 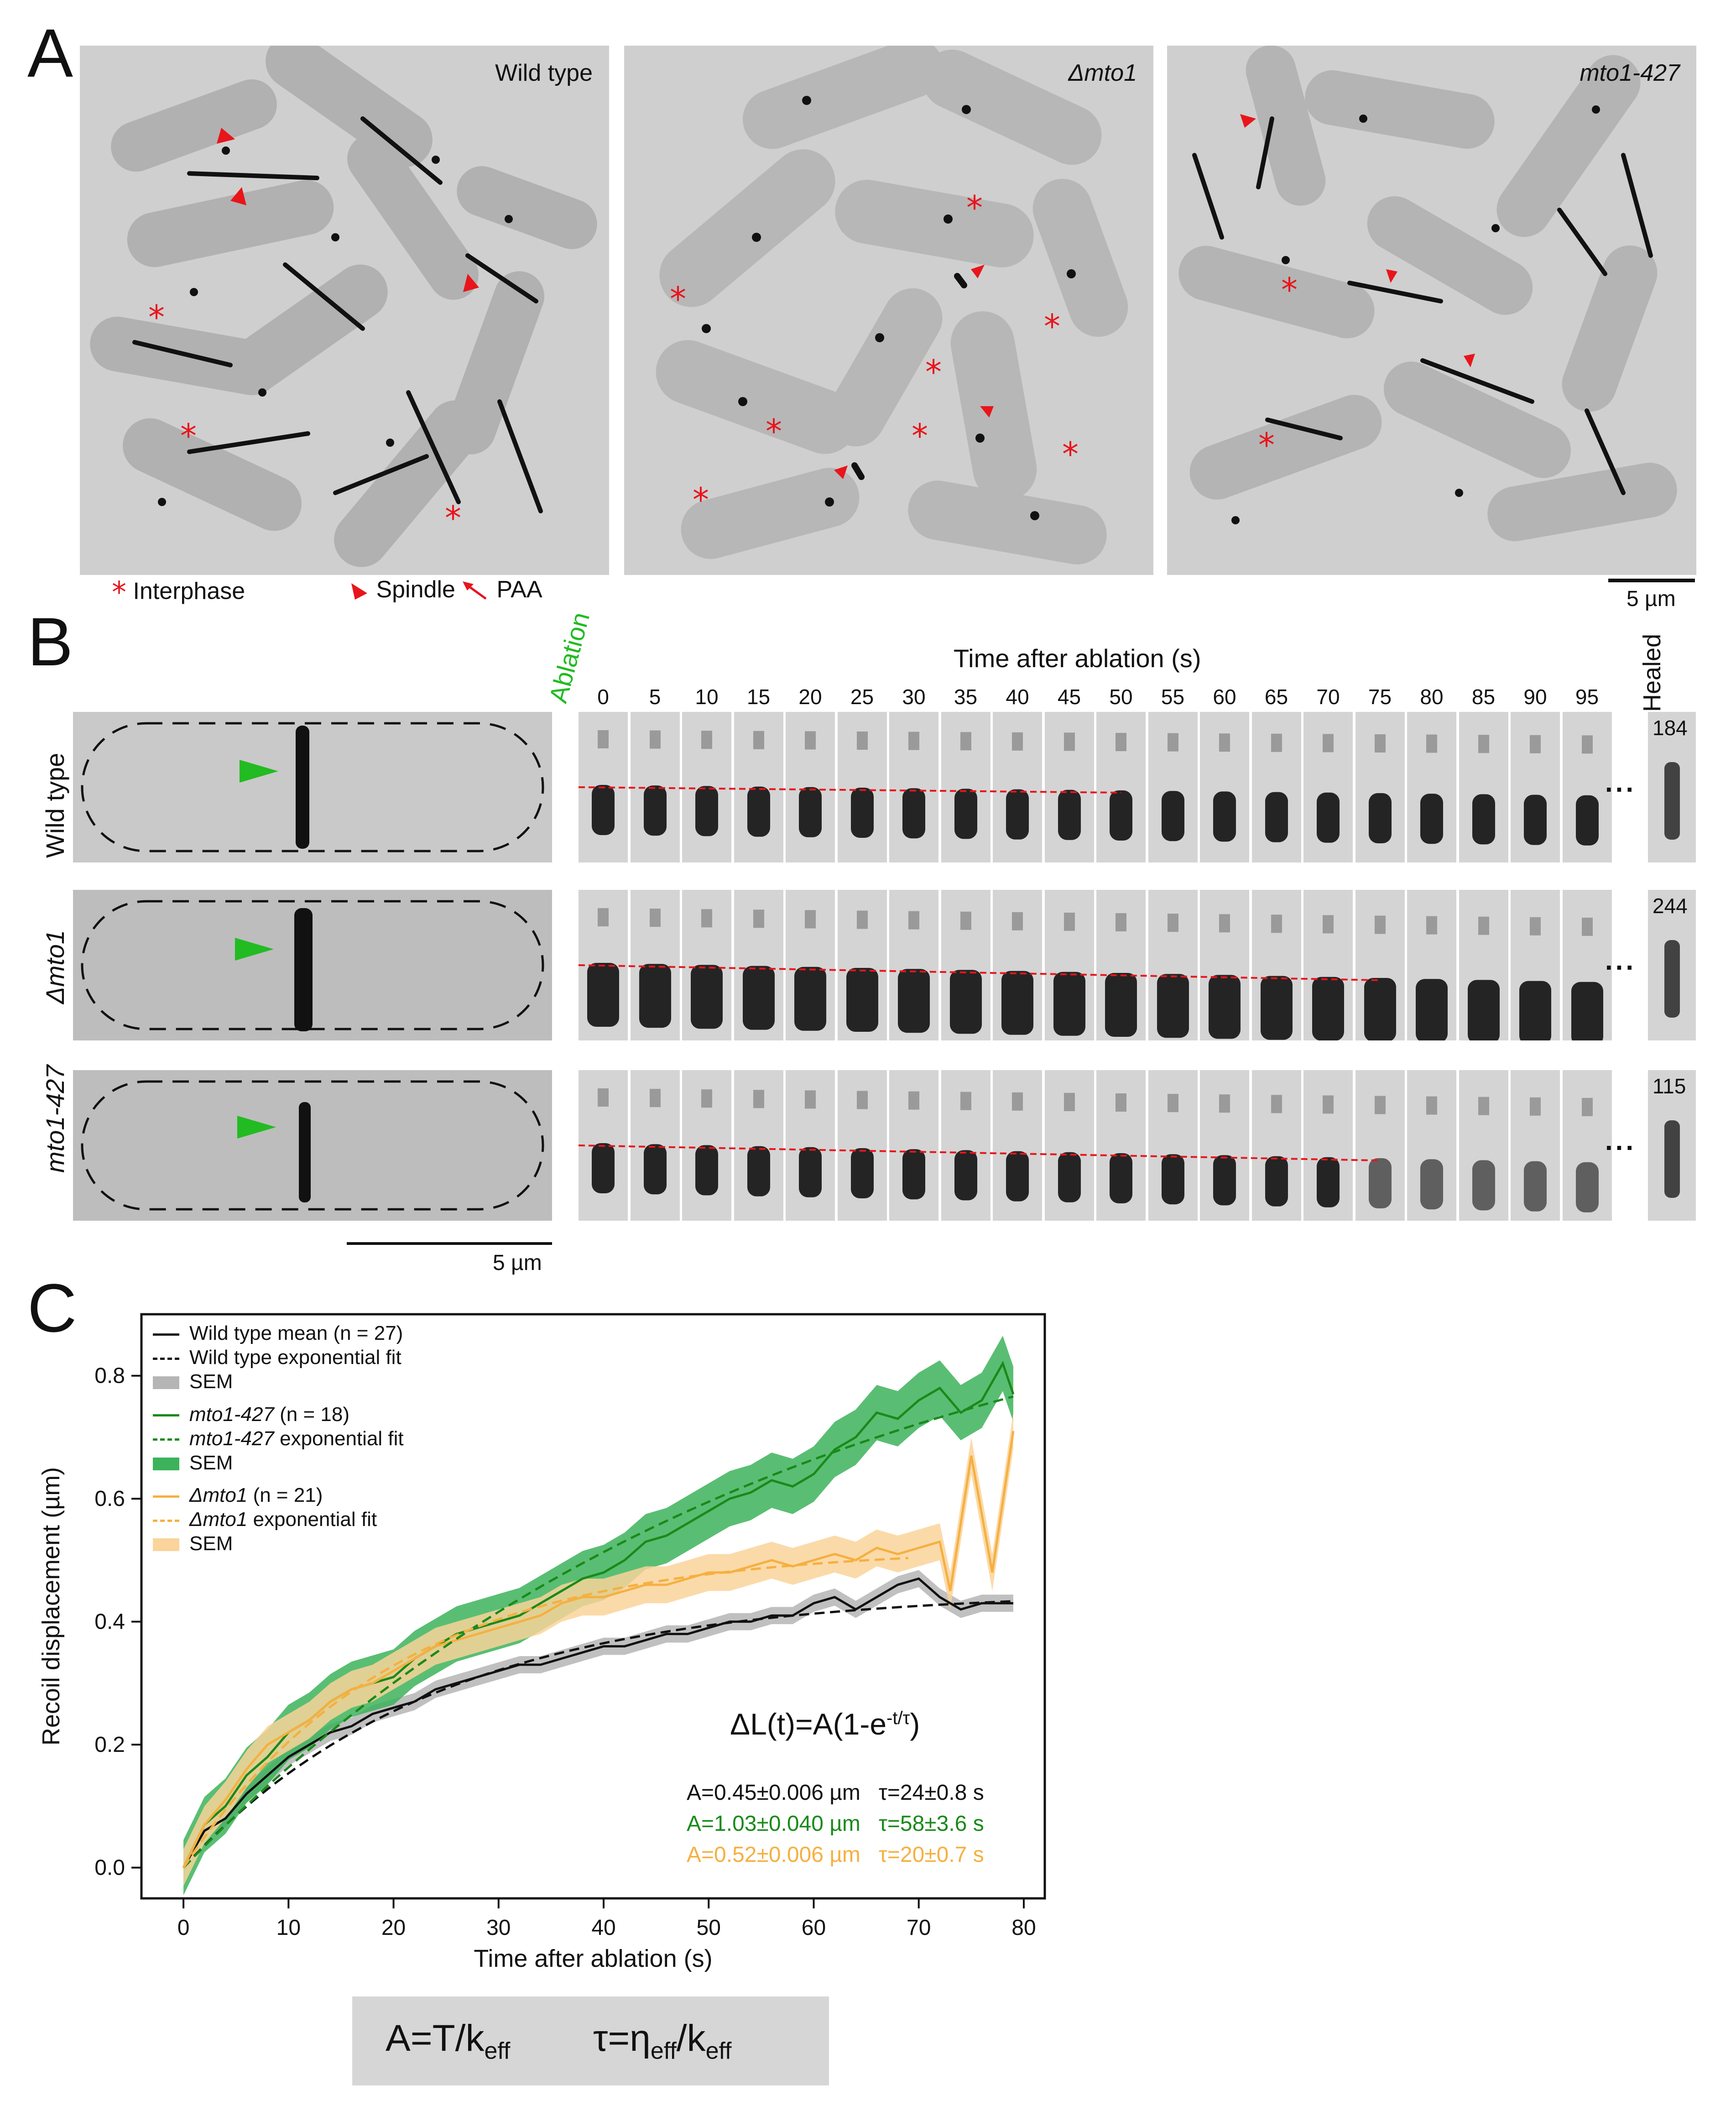 I want to click on equation-a: A=T/keff, so click(x=448, y=2040).